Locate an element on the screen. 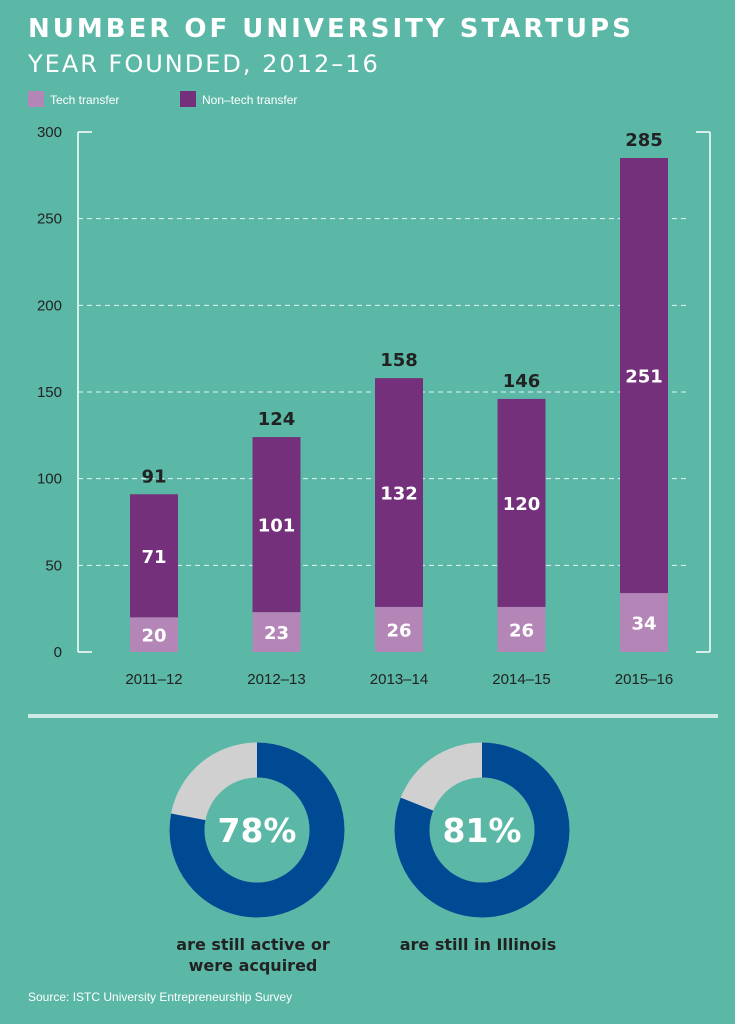 The height and width of the screenshot is (1024, 735). bar-value-label: 120 is located at coordinates (522, 504).